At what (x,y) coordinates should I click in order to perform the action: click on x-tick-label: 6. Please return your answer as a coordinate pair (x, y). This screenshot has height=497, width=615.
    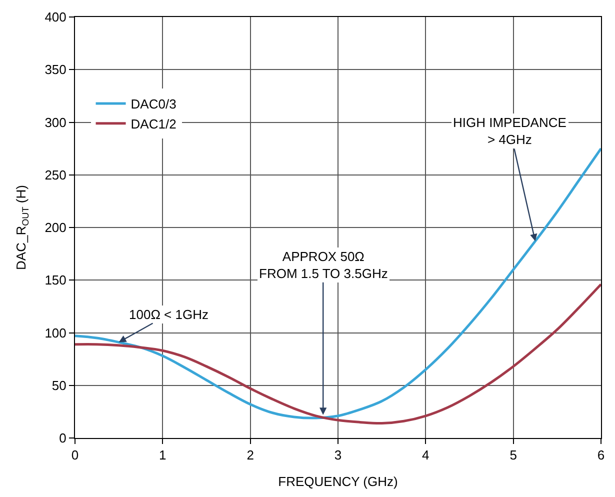
    Looking at the image, I should click on (601, 455).